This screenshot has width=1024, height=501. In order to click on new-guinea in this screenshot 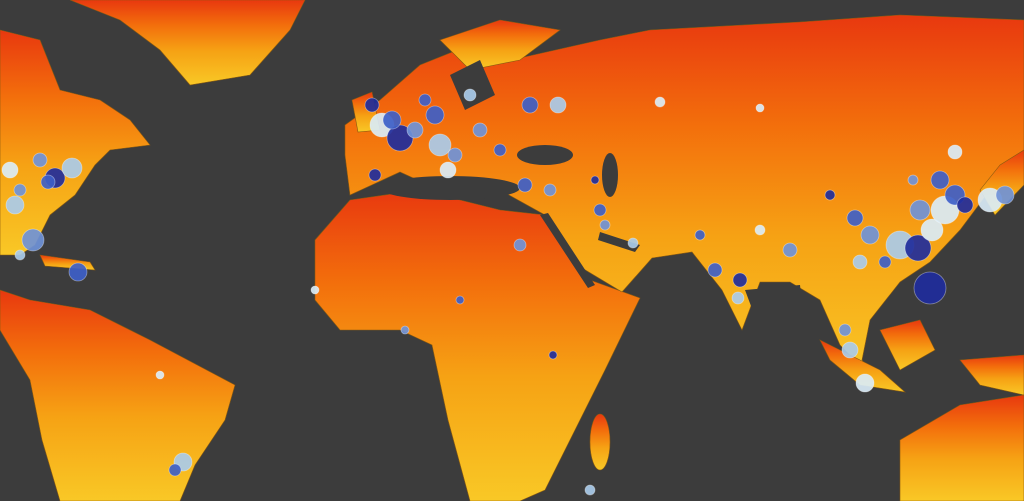, I will do `click(991, 375)`.